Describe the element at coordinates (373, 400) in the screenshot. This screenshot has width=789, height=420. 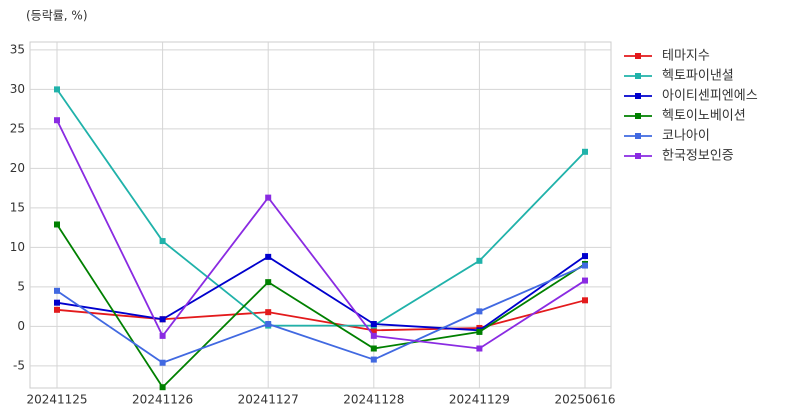
I see `x-tick-label: 20241128` at that location.